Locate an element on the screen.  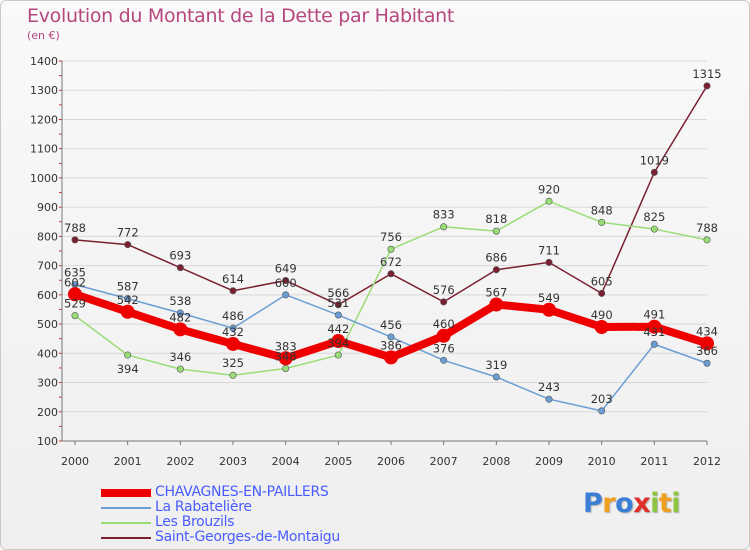
data-label: 848 is located at coordinates (602, 210).